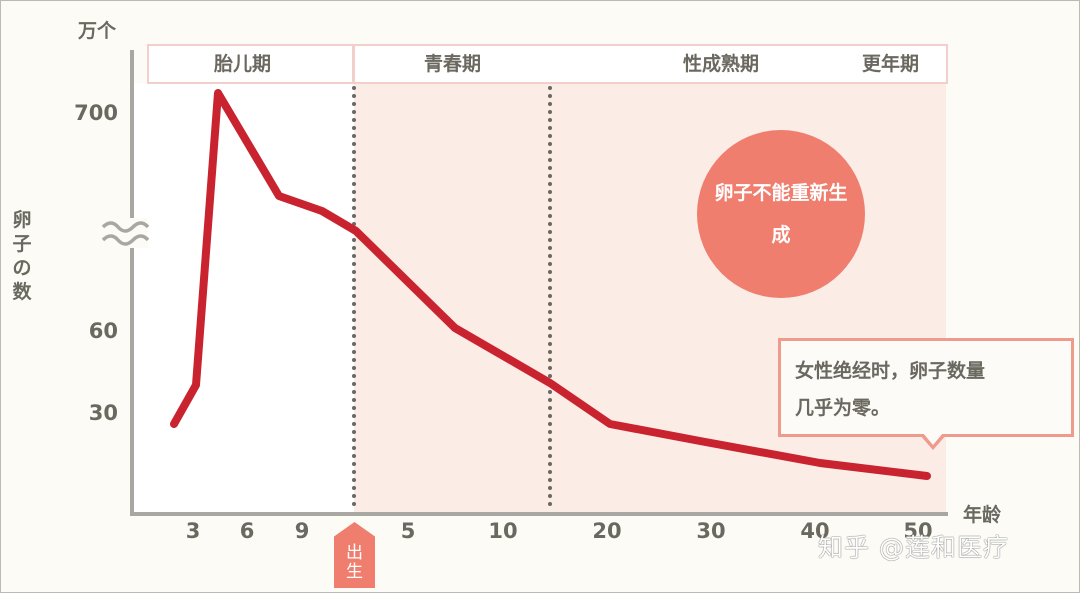  What do you see at coordinates (97, 31) in the screenshot?
I see `y-axis-unit: 万个` at bounding box center [97, 31].